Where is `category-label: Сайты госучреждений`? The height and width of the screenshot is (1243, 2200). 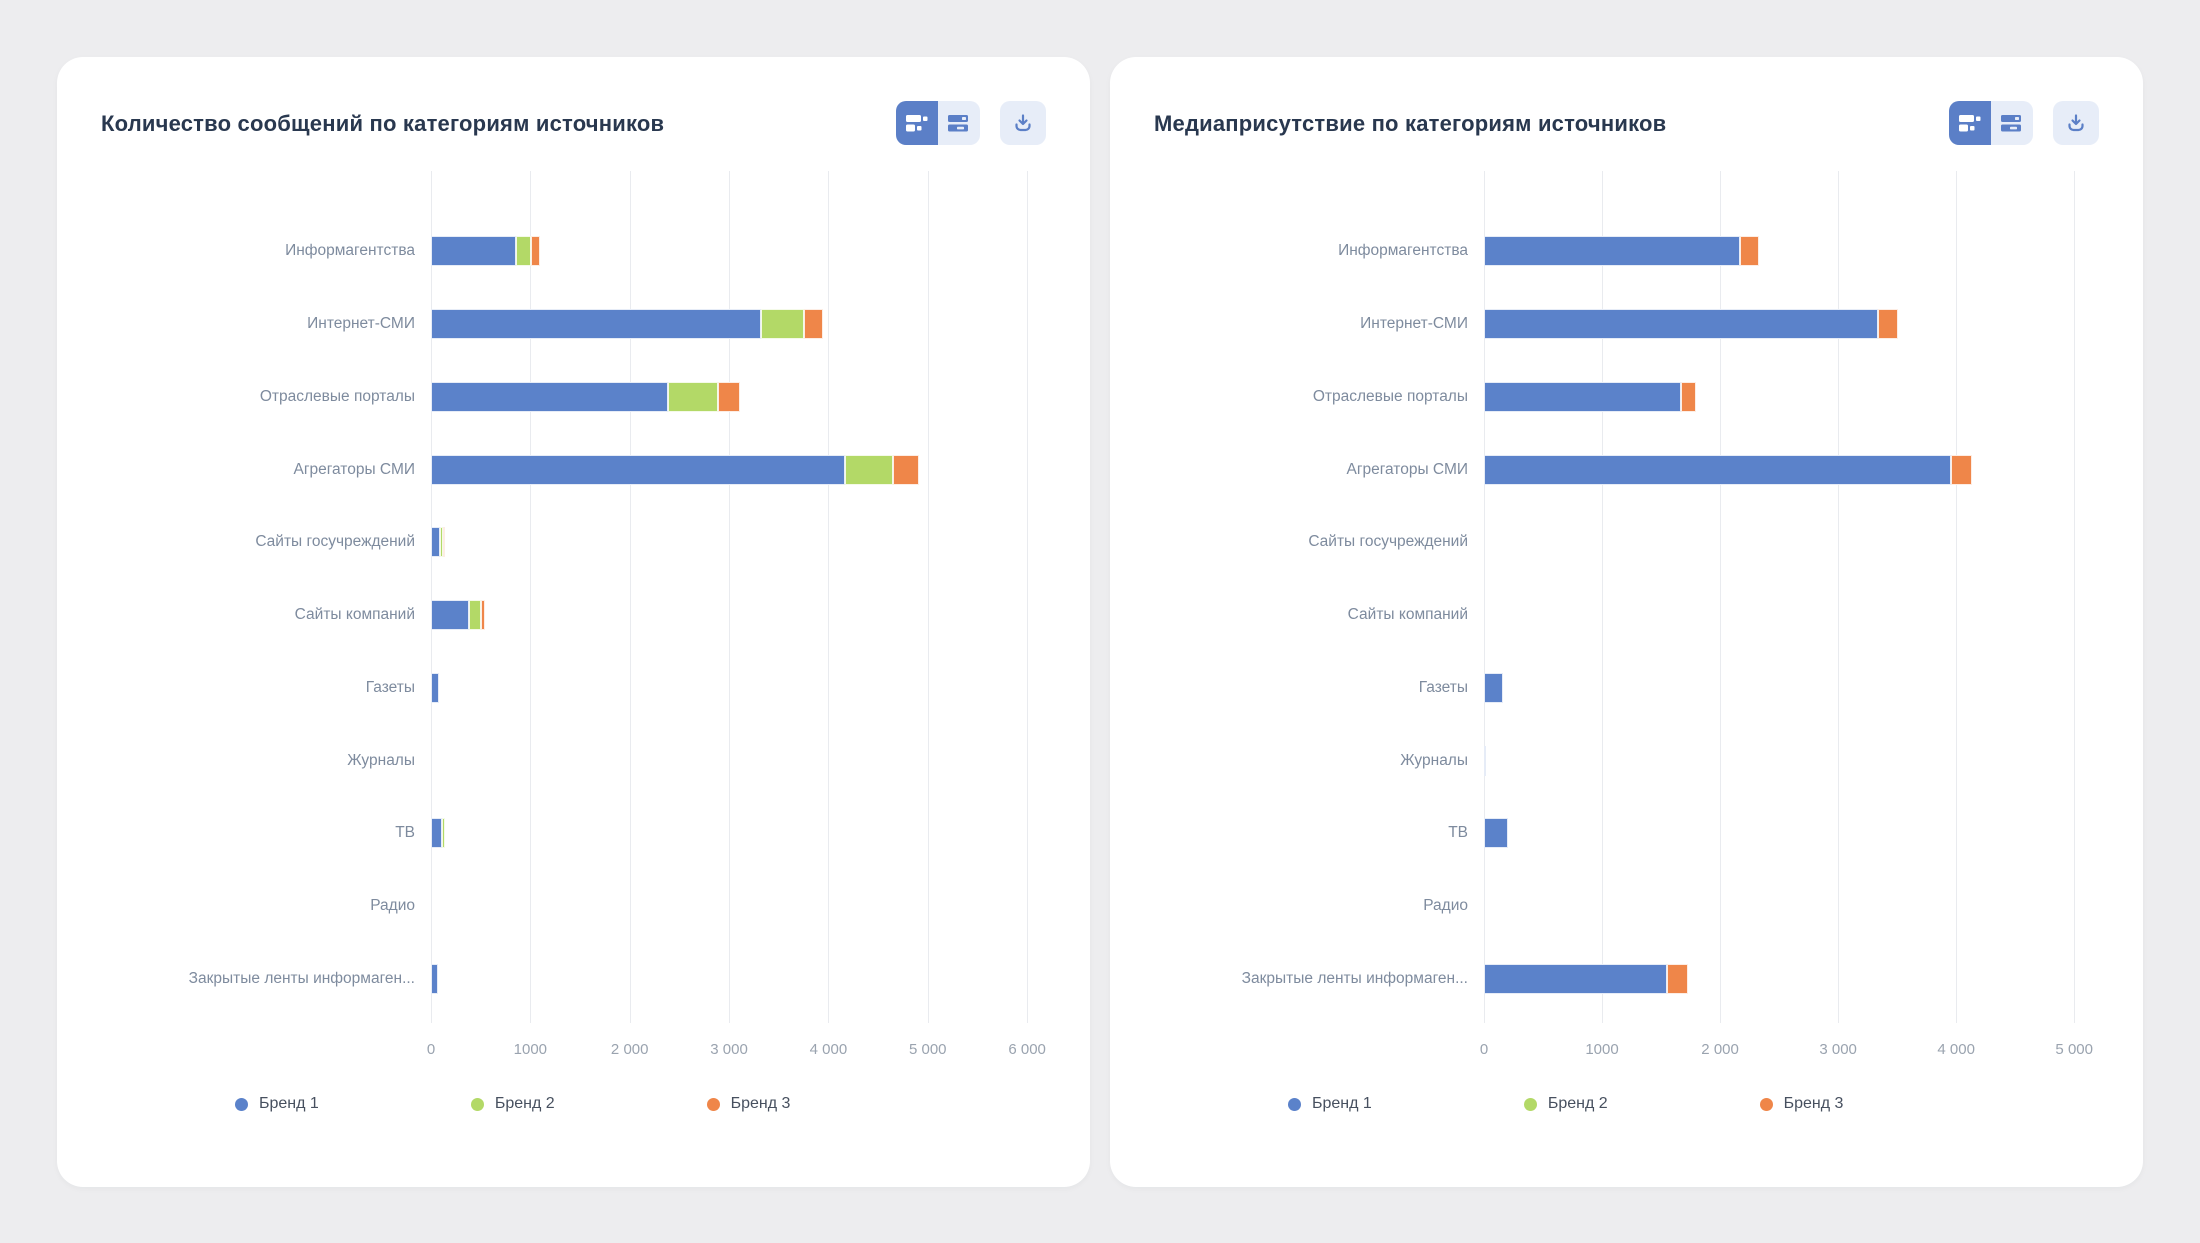 category-label: Сайты госучреждений is located at coordinates (335, 542).